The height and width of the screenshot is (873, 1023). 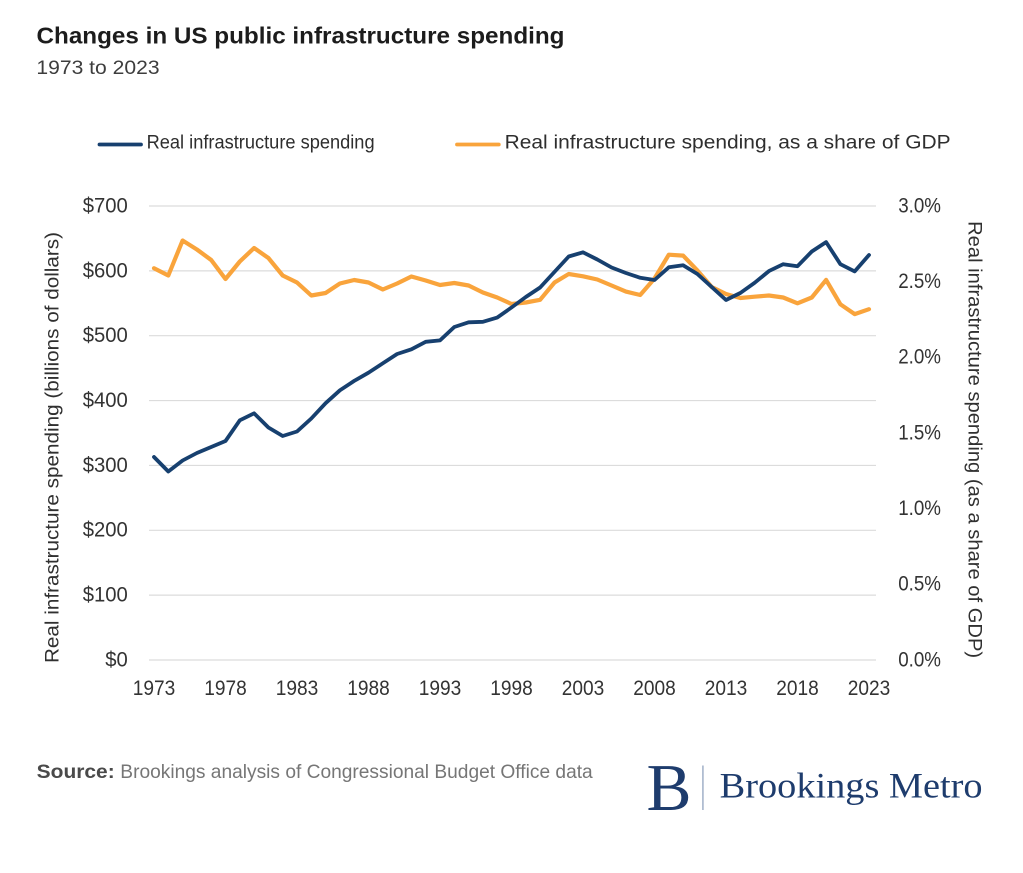 I want to click on svg-text: $300, so click(x=105, y=465).